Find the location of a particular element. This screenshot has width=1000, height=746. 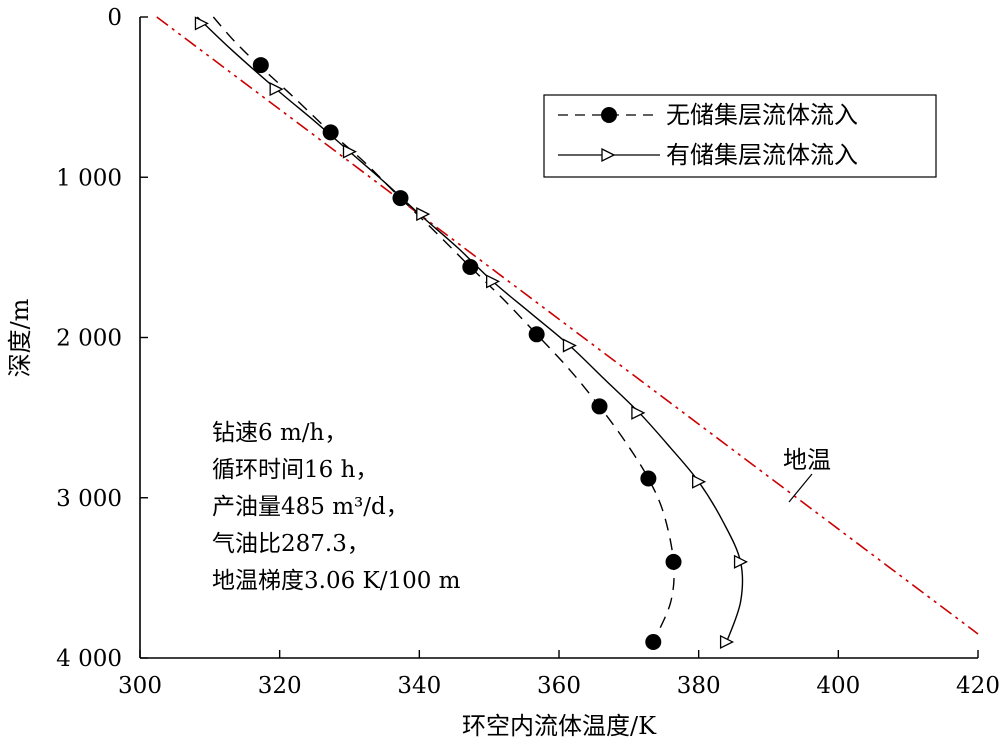

legend-label-with-inflow: 有储集层流体流入 is located at coordinates (762, 155).